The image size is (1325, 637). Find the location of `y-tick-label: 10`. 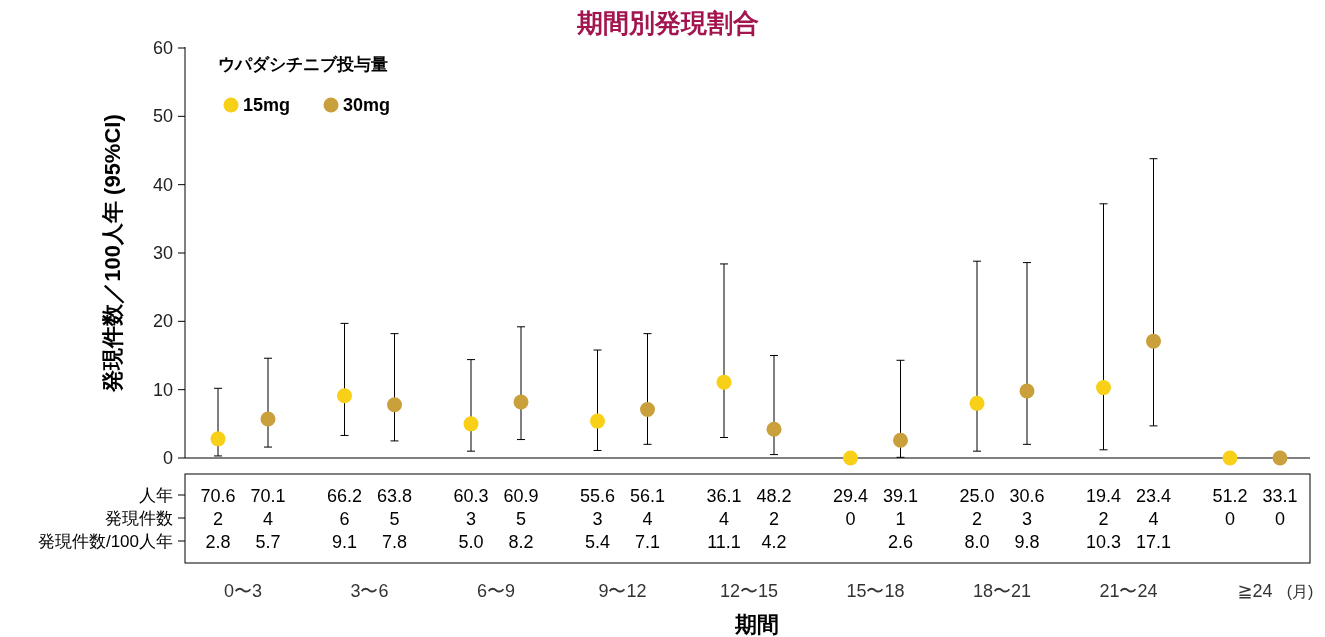

y-tick-label: 10 is located at coordinates (162, 389).